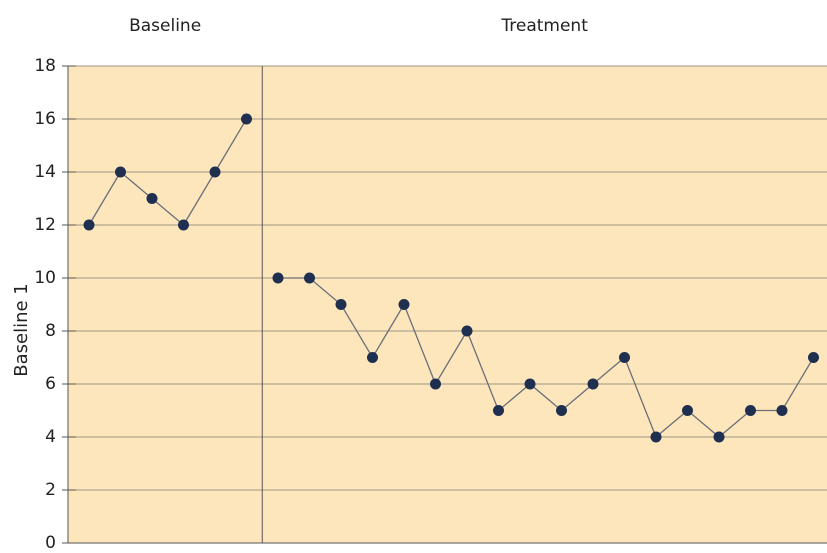 The width and height of the screenshot is (827, 553). What do you see at coordinates (45, 225) in the screenshot?
I see `y-tick-label: 12` at bounding box center [45, 225].